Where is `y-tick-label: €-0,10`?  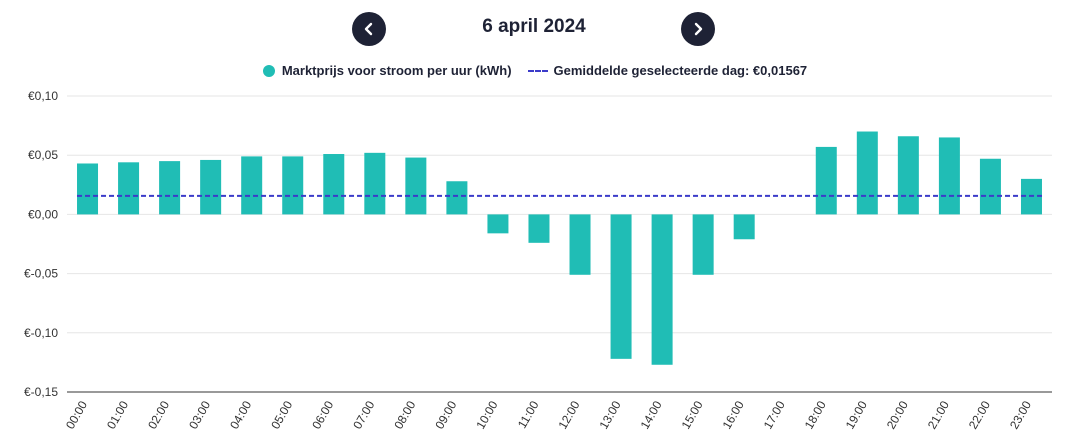
y-tick-label: €-0,10 is located at coordinates (41, 333).